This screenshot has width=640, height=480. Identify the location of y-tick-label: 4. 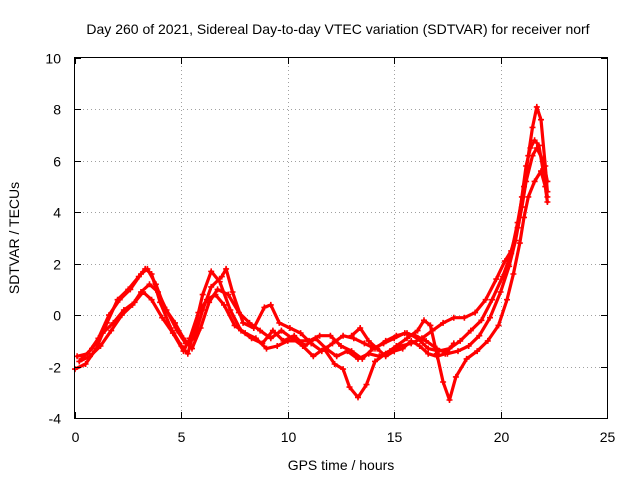
(57, 213).